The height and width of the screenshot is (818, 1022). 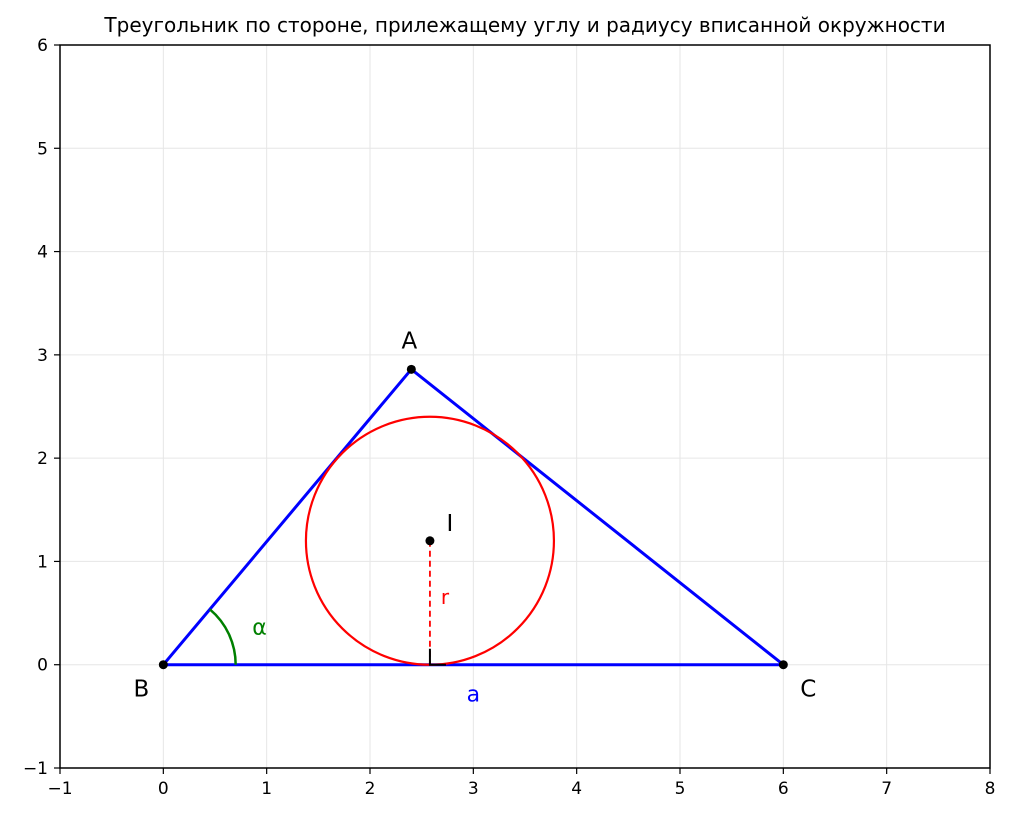 What do you see at coordinates (409, 341) in the screenshot?
I see `vertex-a-label: A` at bounding box center [409, 341].